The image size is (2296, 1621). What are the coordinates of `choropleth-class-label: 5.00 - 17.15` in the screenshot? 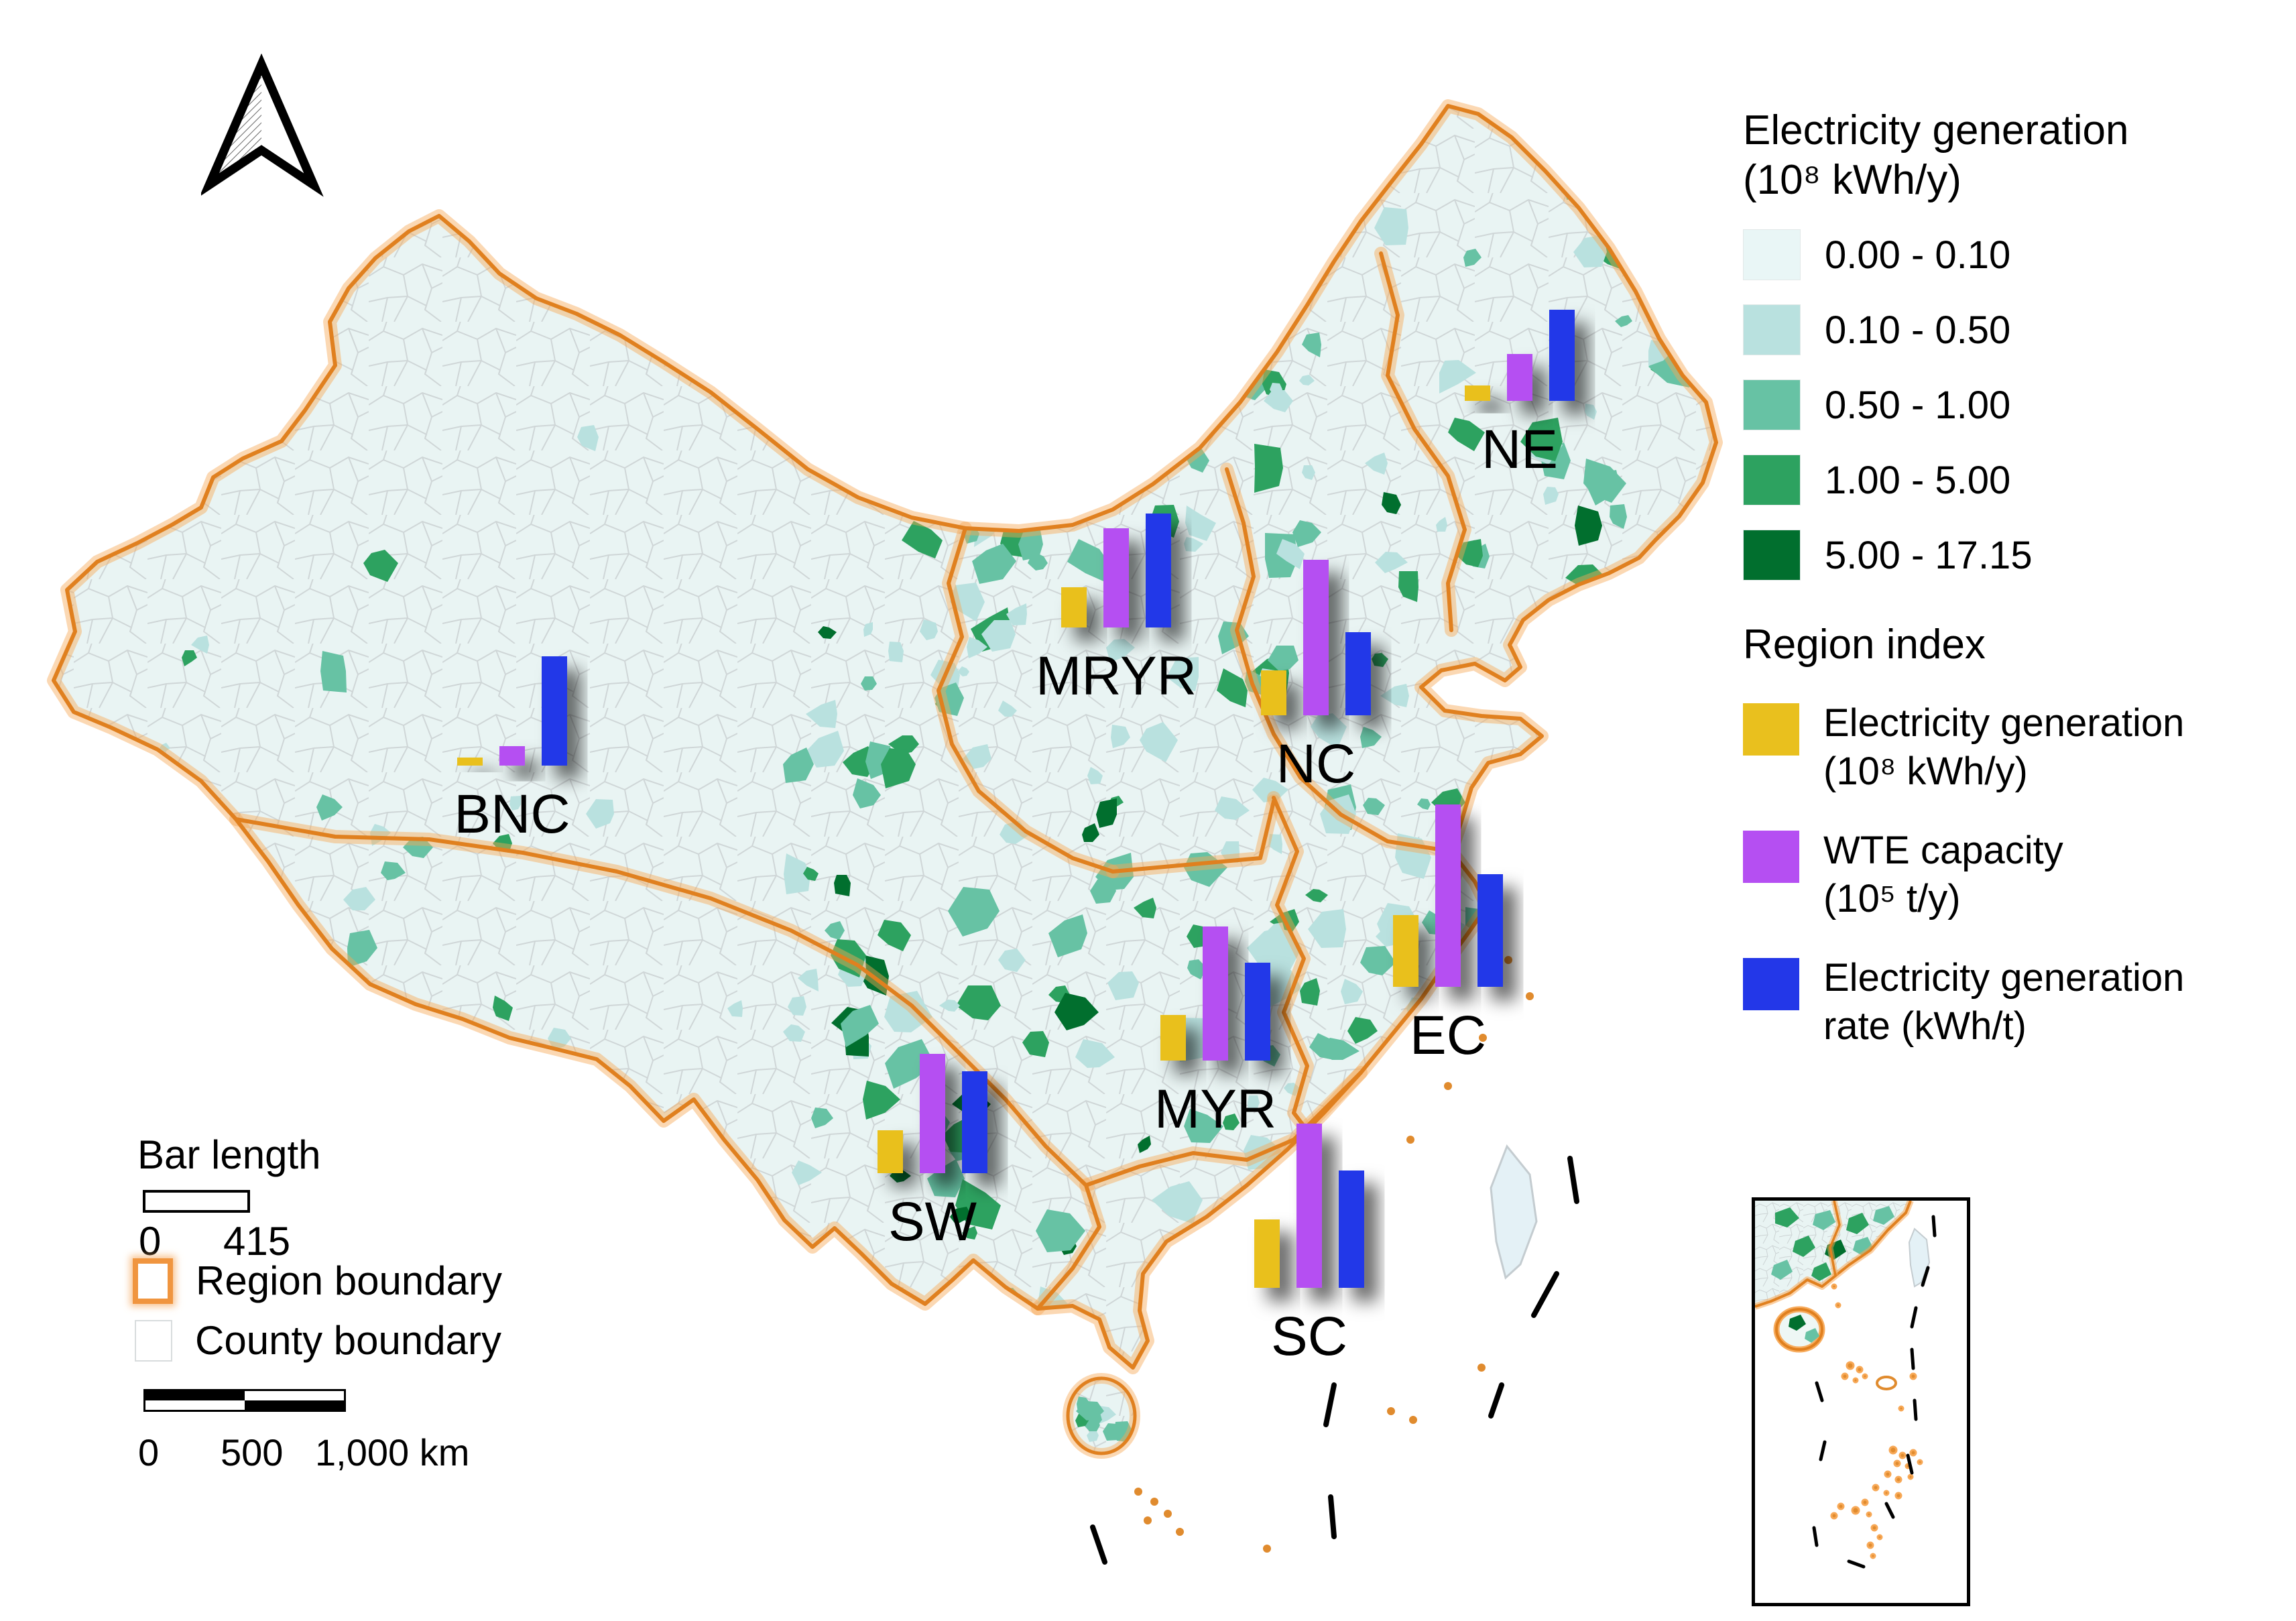 It's located at (1929, 555).